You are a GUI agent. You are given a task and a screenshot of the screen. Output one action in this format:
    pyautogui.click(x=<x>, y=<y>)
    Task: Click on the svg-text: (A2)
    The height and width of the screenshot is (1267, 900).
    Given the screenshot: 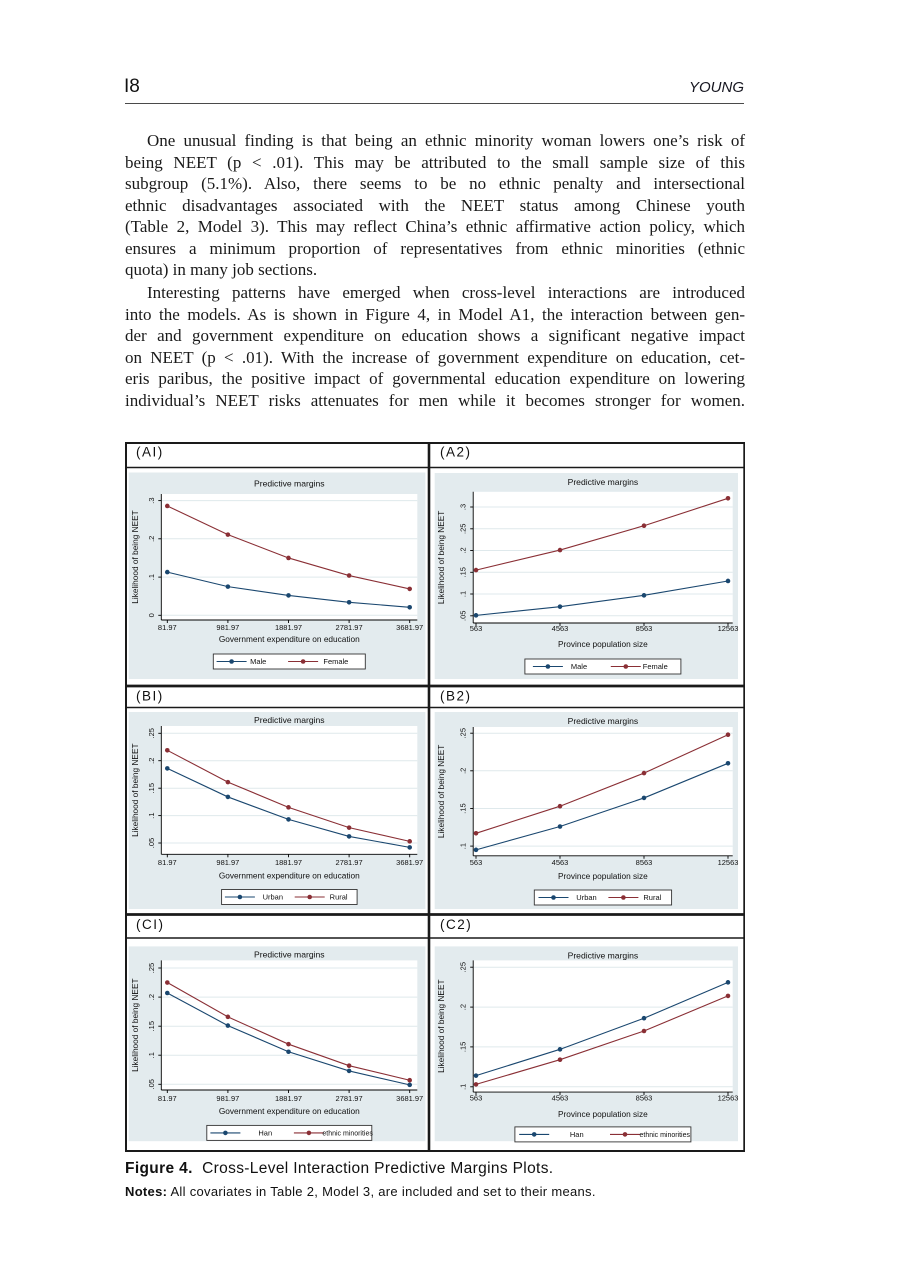 What is the action you would take?
    pyautogui.click(x=455, y=452)
    